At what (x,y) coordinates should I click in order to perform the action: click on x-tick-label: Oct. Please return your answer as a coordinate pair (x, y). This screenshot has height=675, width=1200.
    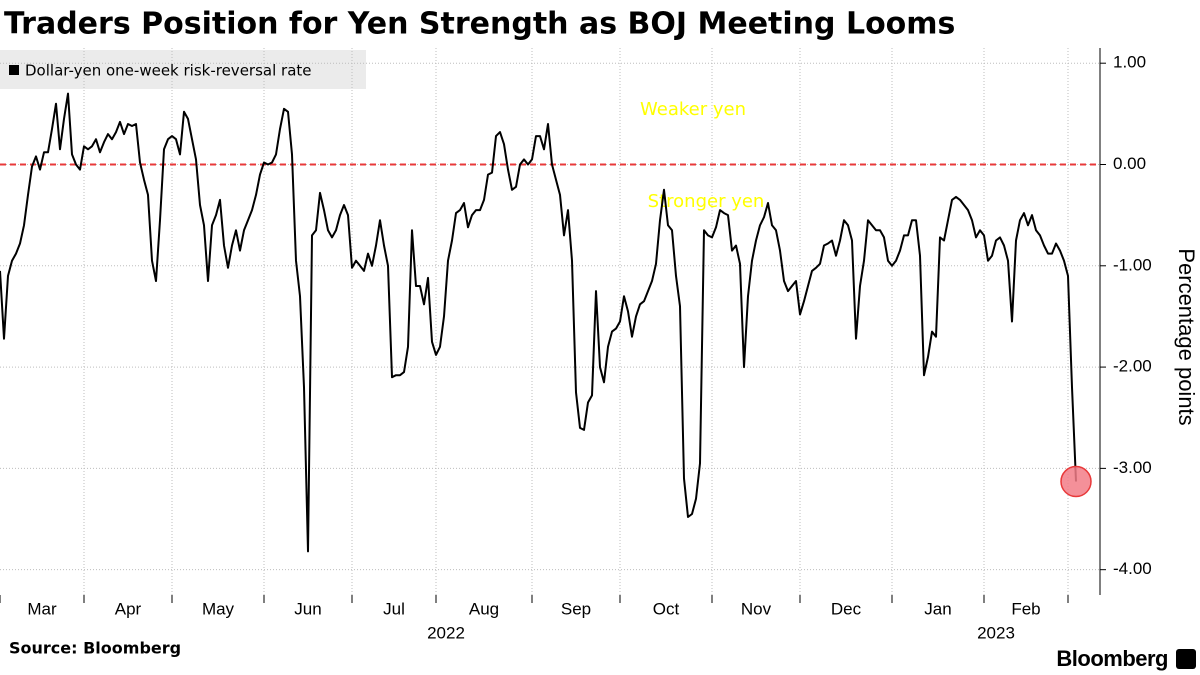
    Looking at the image, I should click on (666, 608).